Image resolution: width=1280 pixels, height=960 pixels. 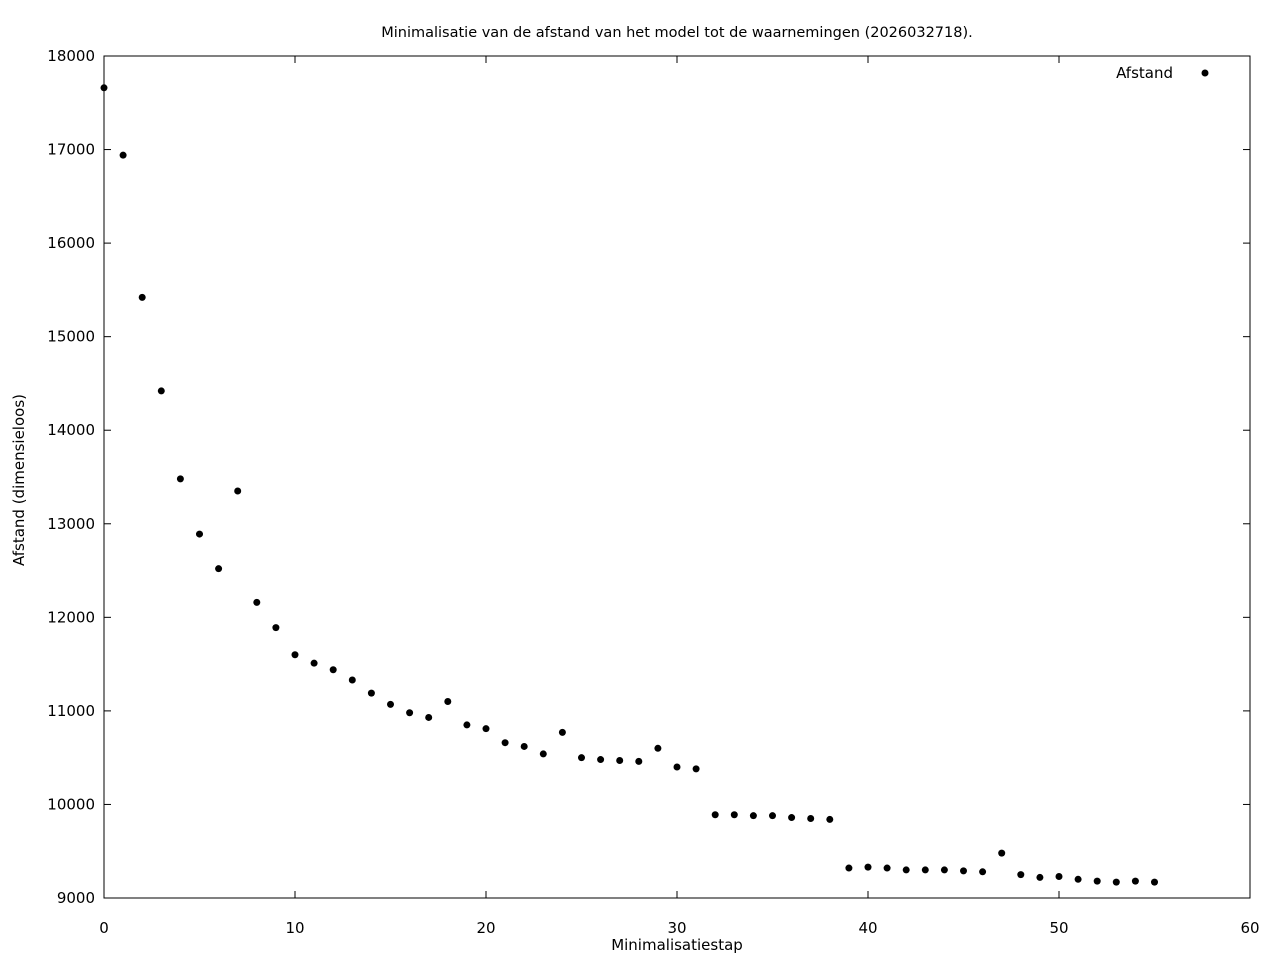 What do you see at coordinates (71, 430) in the screenshot?
I see `y-tick-label: 14000` at bounding box center [71, 430].